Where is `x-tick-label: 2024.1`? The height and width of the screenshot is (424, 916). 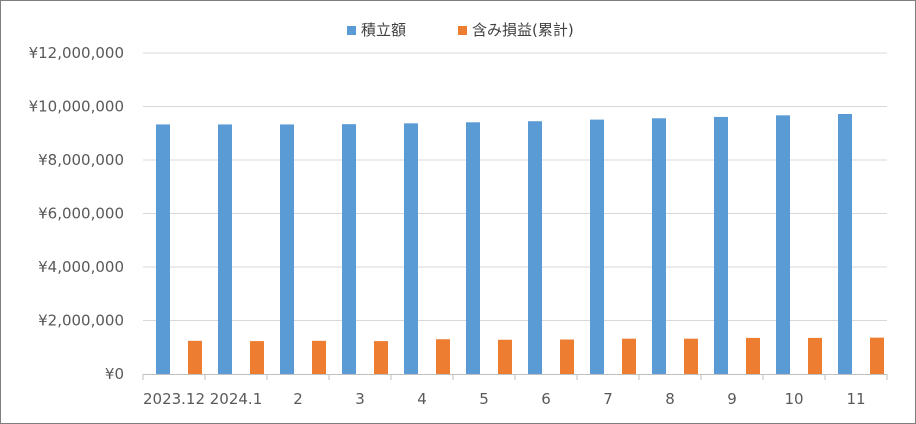
x-tick-label: 2024.1 is located at coordinates (236, 399).